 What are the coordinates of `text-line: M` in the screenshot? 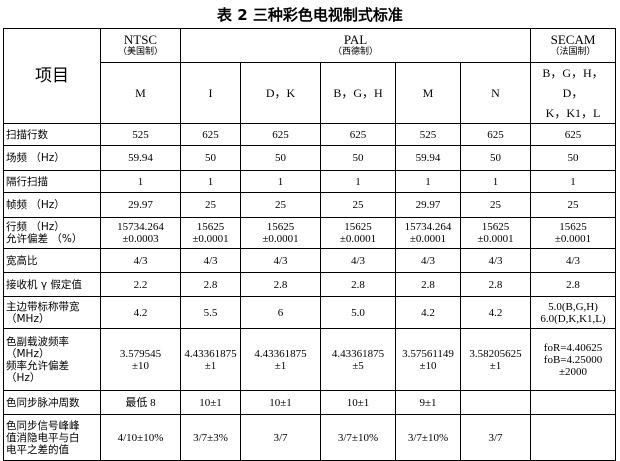 It's located at (428, 93).